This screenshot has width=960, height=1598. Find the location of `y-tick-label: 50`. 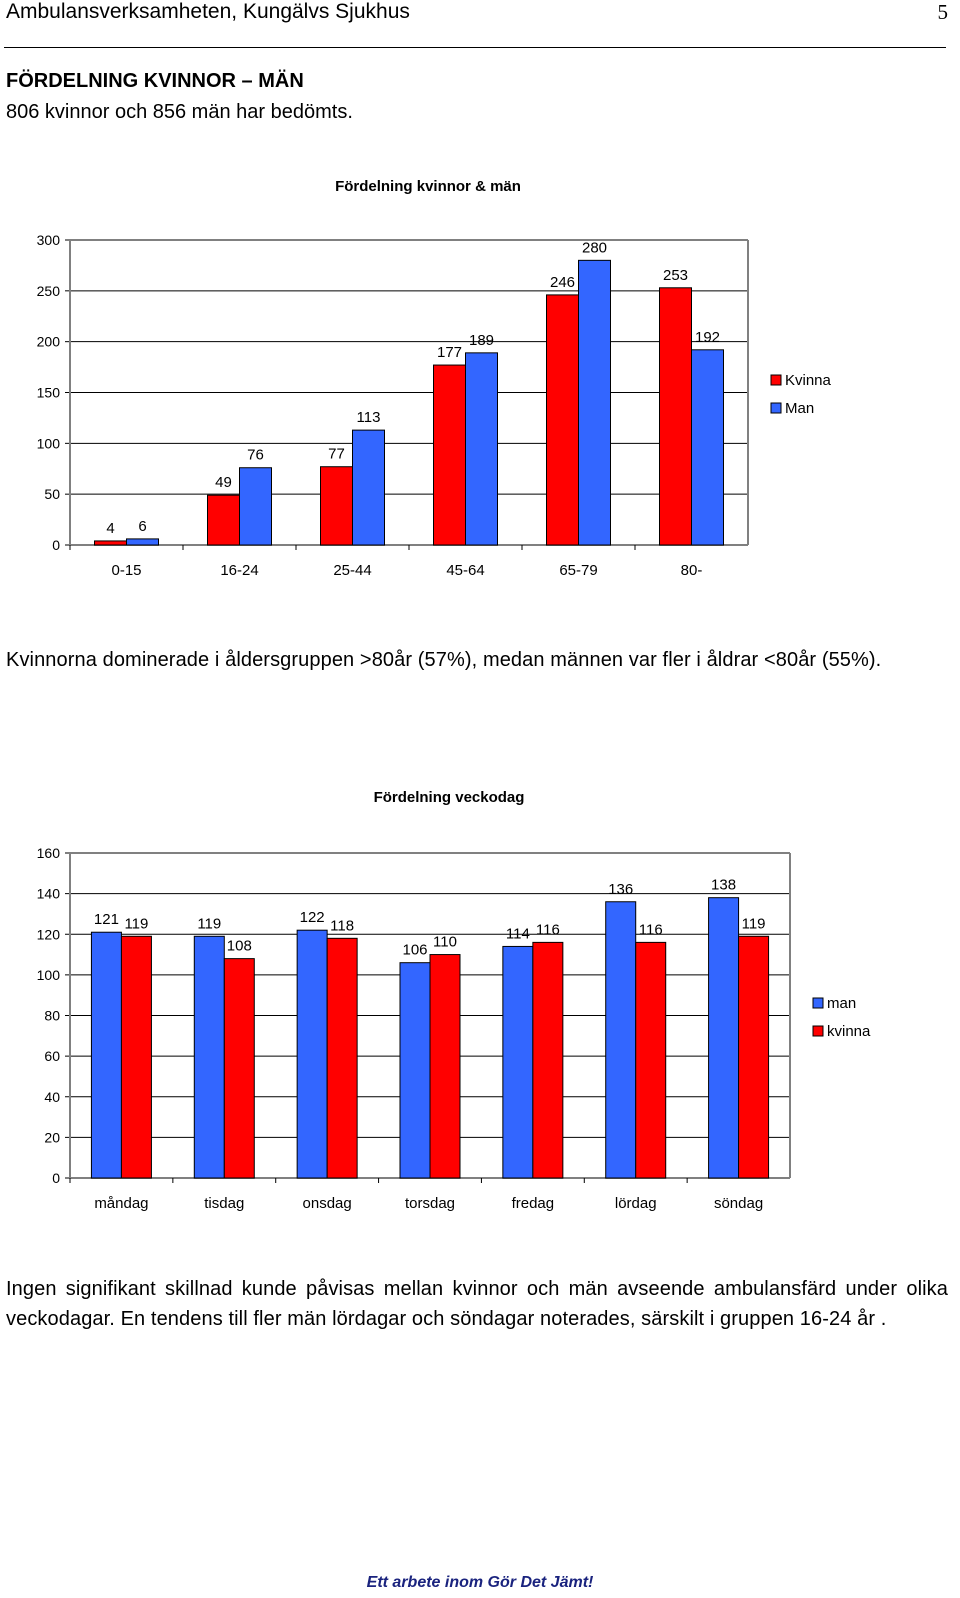

y-tick-label: 50 is located at coordinates (52, 494).